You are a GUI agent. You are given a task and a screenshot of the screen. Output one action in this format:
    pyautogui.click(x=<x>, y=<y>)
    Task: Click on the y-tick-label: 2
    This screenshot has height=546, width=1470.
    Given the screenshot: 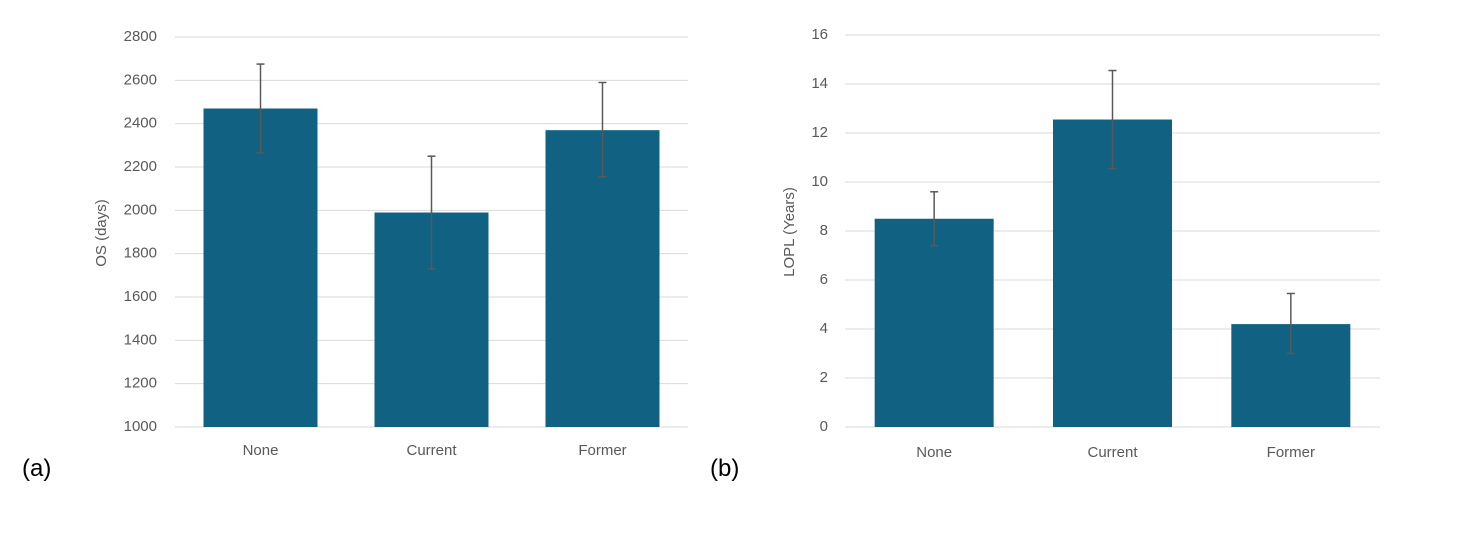 What is the action you would take?
    pyautogui.click(x=824, y=377)
    